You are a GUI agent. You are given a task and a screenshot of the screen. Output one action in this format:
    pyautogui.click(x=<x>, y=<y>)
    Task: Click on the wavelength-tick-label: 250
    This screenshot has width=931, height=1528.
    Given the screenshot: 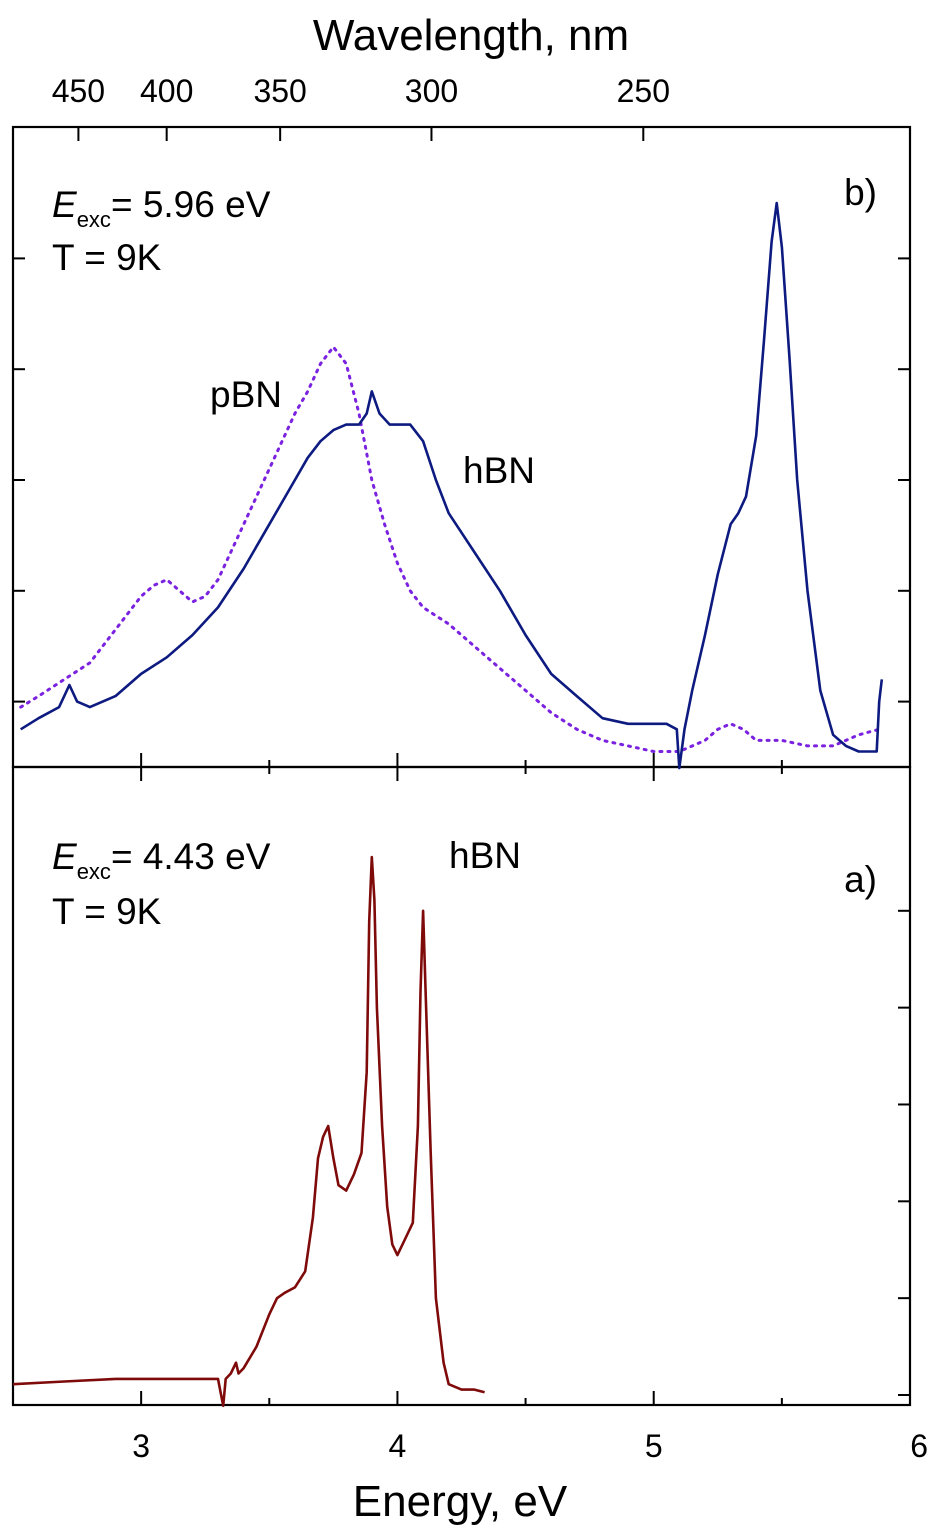 What is the action you would take?
    pyautogui.click(x=643, y=91)
    